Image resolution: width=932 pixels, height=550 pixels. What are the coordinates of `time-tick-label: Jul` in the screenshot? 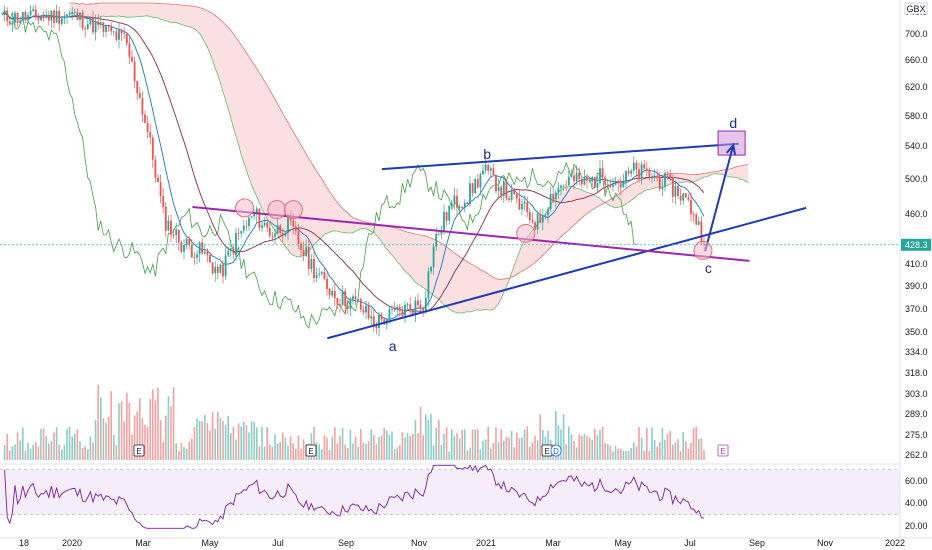 It's located at (278, 543).